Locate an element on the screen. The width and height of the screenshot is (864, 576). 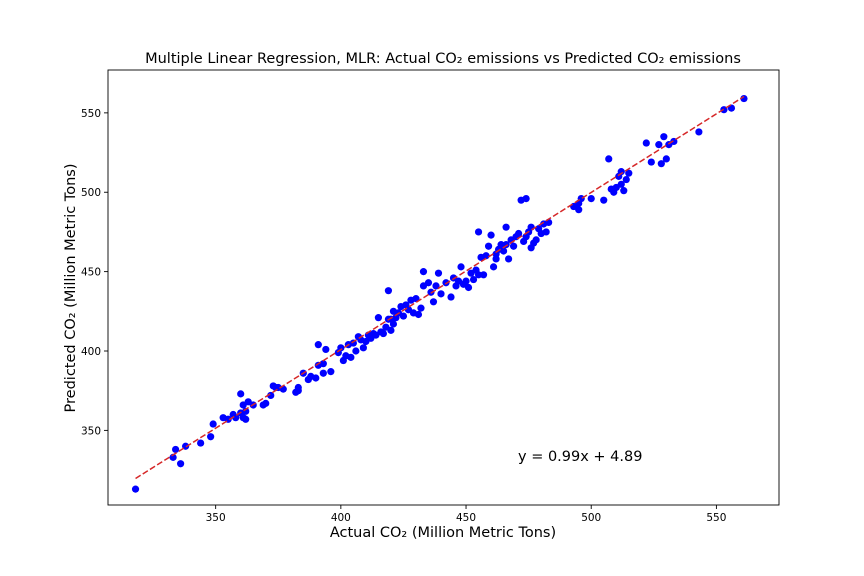
x-axis-ticks: 350 400 450 500 550 is located at coordinates (466, 514).